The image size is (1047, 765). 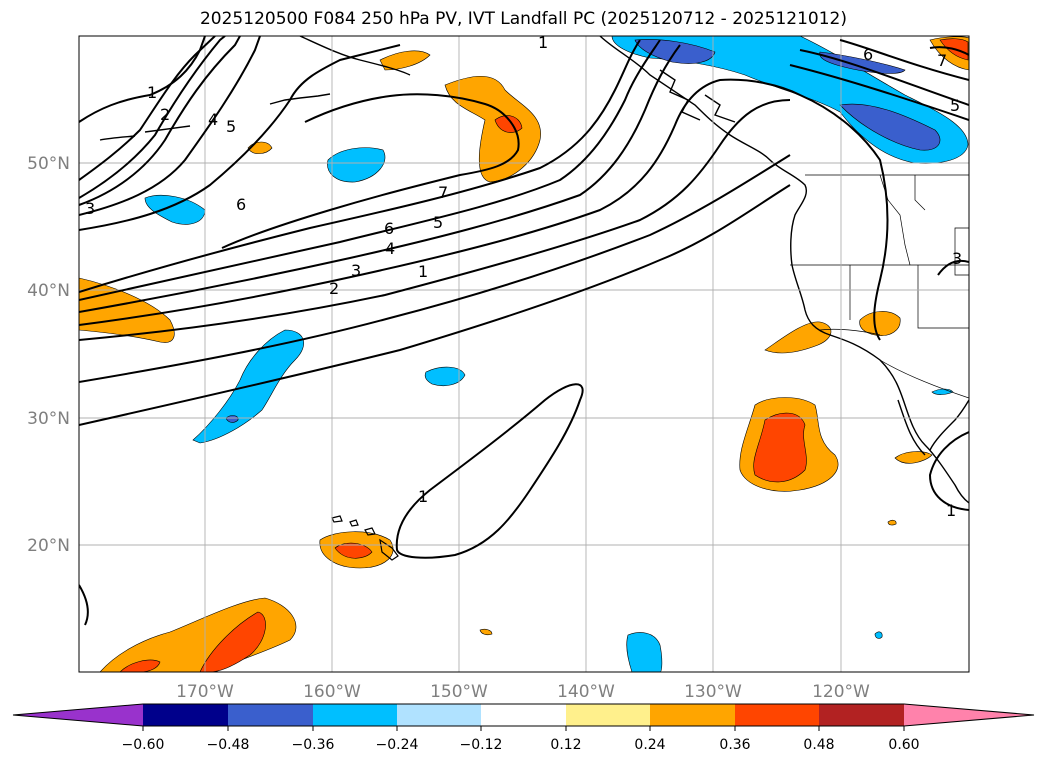 What do you see at coordinates (48, 164) in the screenshot?
I see `lat-label: 50°N` at bounding box center [48, 164].